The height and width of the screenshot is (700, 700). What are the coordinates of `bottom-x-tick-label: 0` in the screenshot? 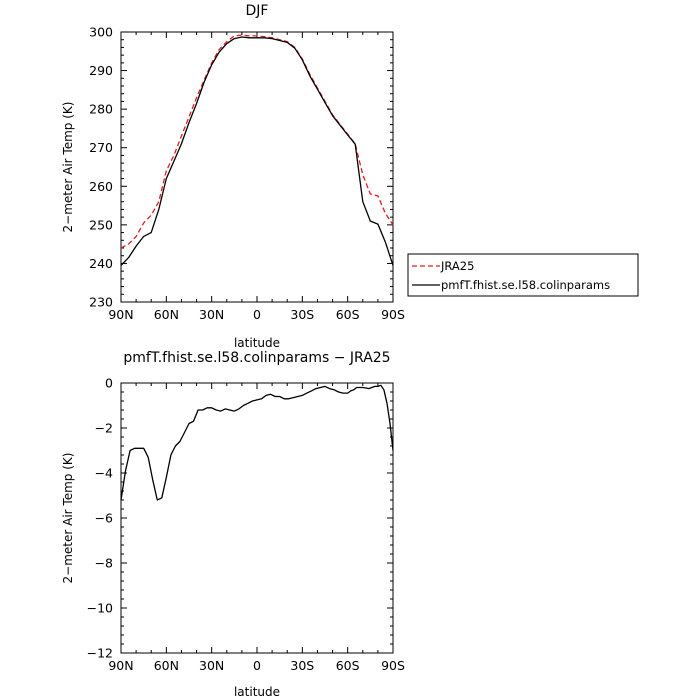 It's located at (257, 665).